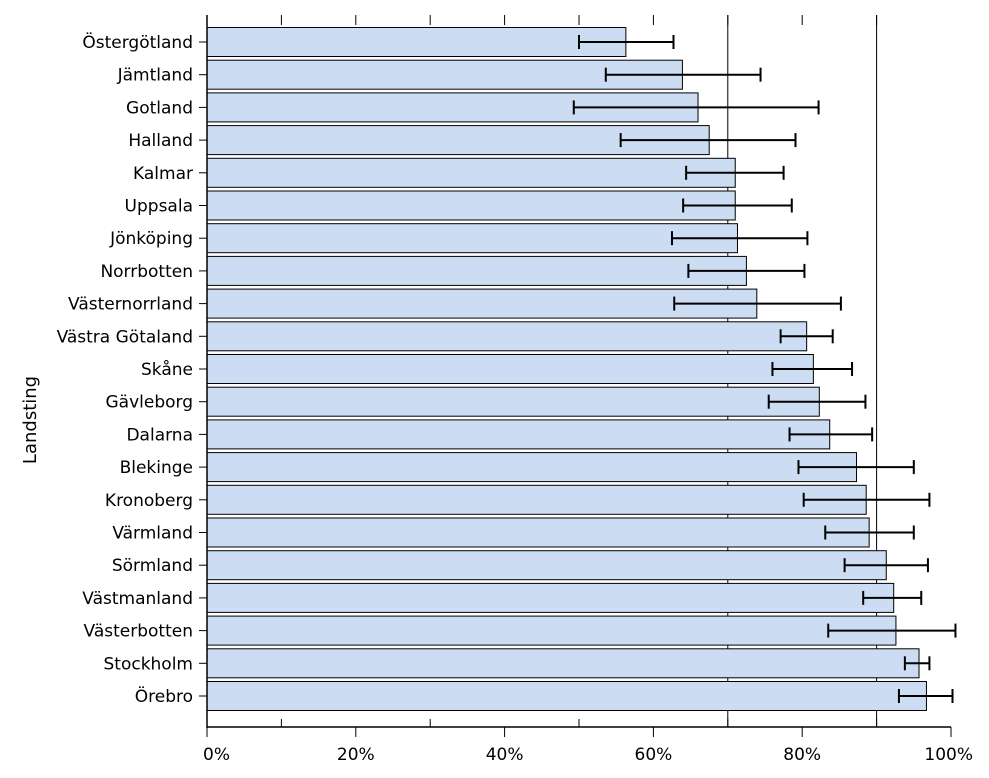 The image size is (989, 778). Describe the element at coordinates (737, 205) in the screenshot. I see `error-bar-uppsala` at that location.